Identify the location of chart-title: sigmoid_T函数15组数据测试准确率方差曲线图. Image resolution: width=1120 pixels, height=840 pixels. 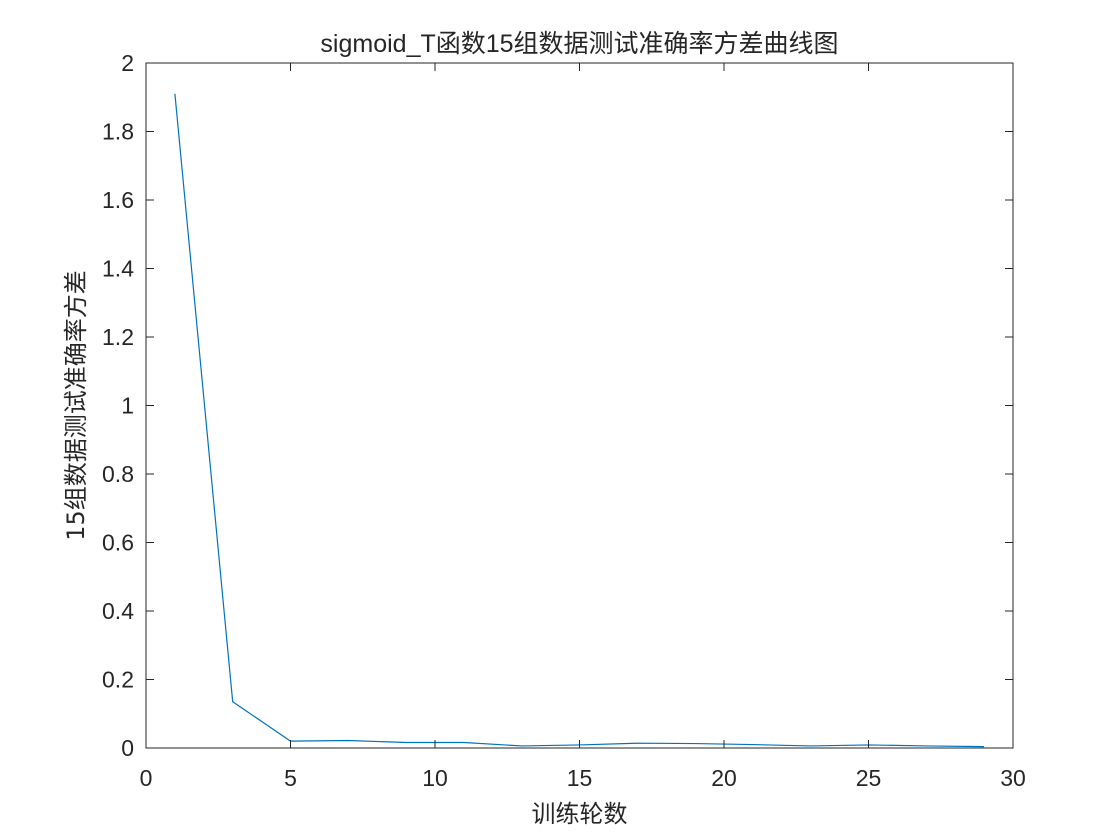
(579, 44).